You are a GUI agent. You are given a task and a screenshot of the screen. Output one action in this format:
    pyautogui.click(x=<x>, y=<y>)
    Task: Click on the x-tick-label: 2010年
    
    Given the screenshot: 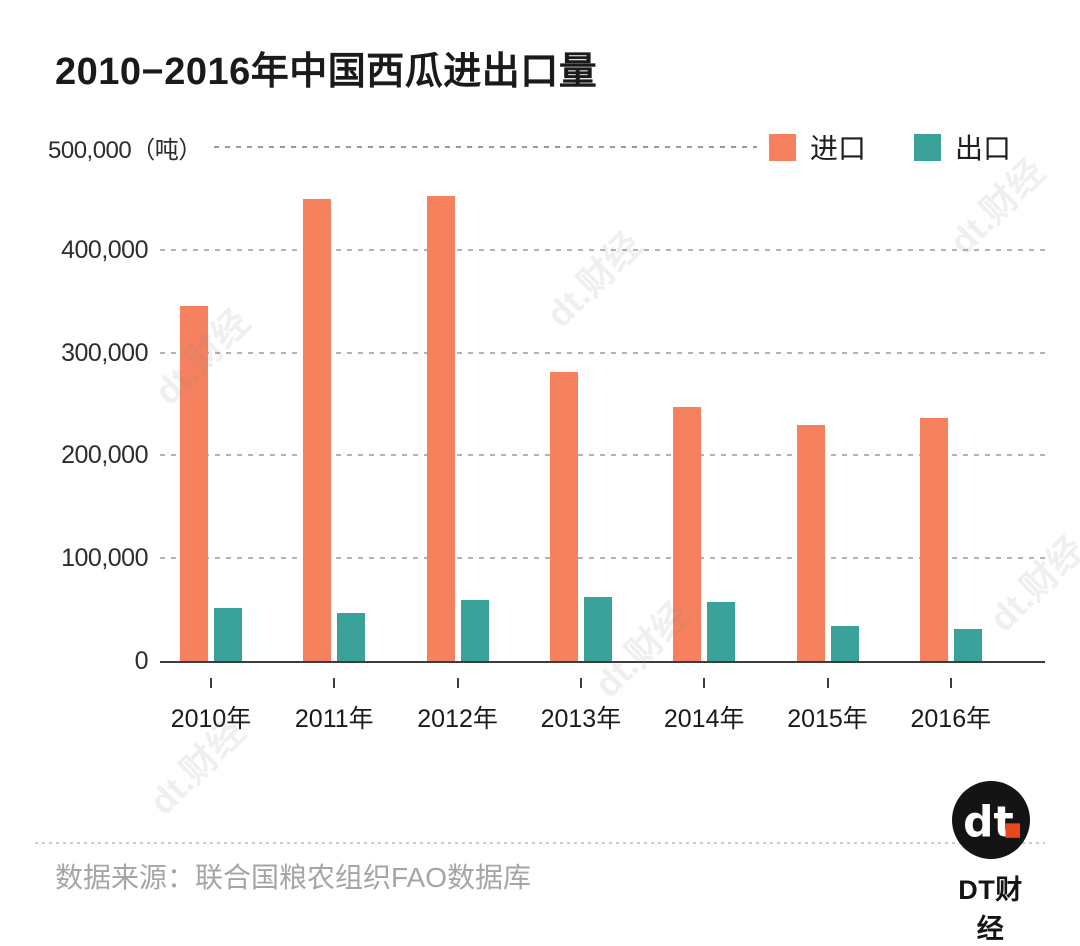 What is the action you would take?
    pyautogui.click(x=211, y=719)
    